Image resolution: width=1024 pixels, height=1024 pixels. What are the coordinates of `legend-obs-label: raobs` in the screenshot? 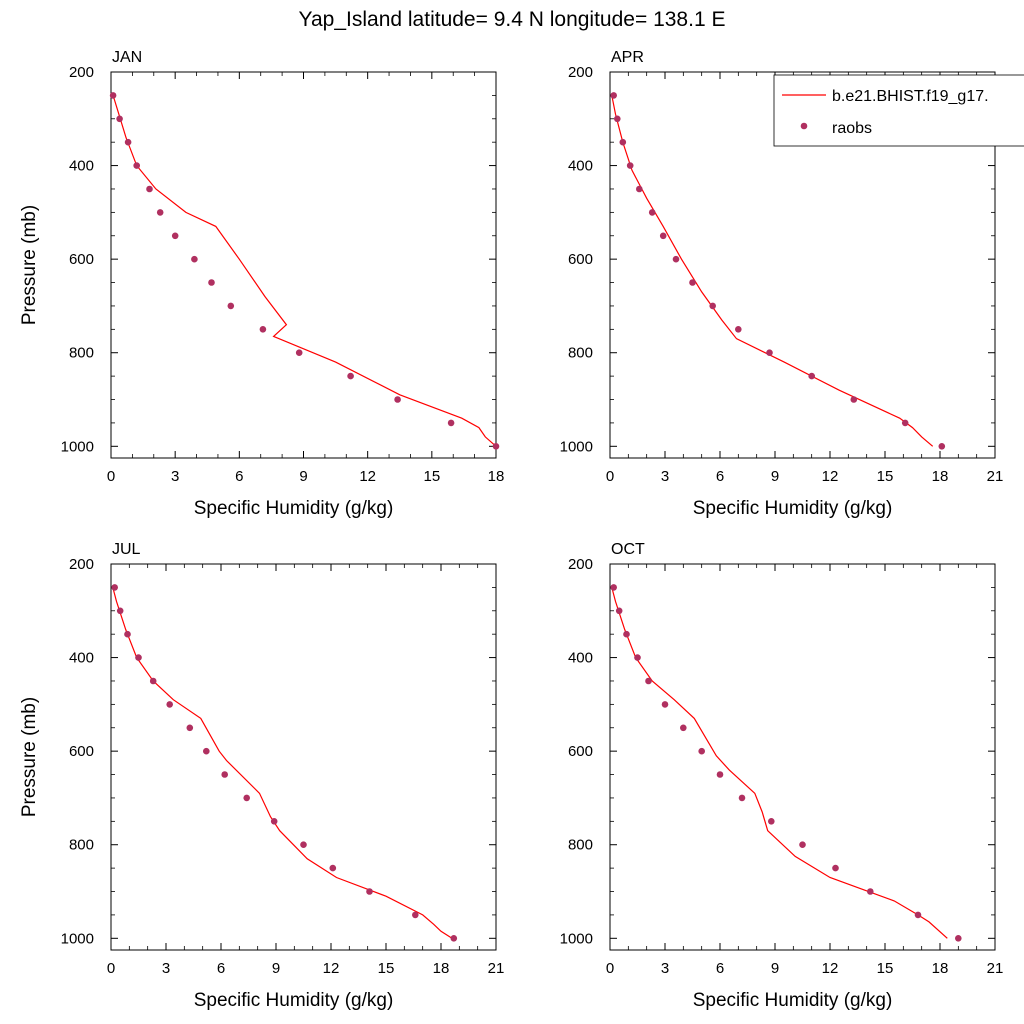 It's located at (852, 128).